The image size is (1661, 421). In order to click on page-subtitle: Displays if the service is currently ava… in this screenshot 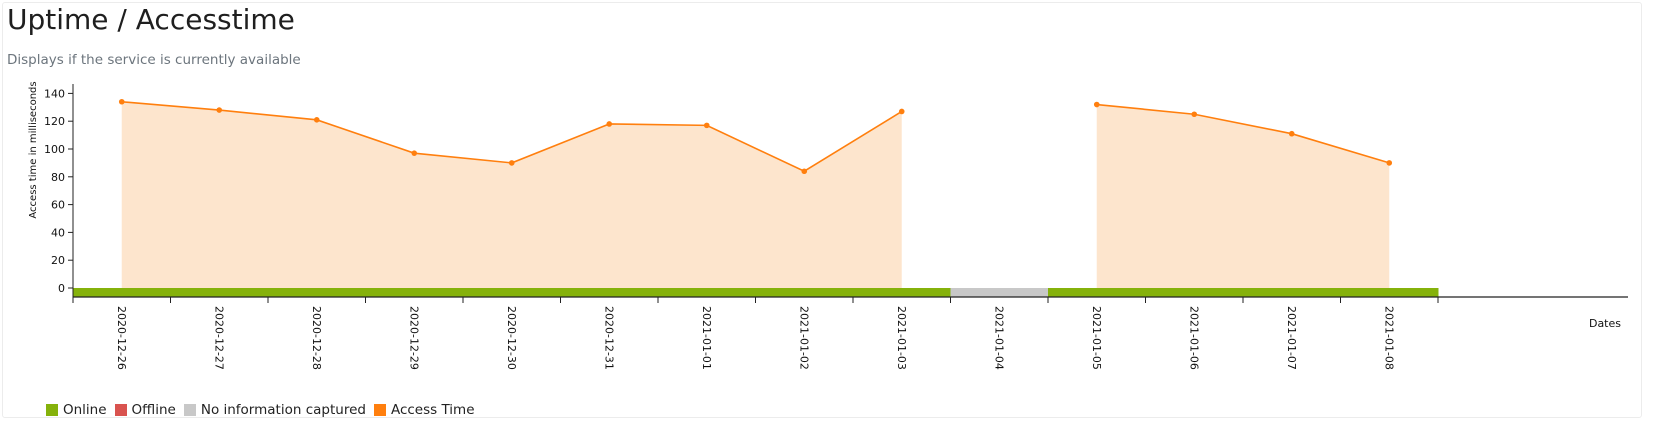, I will do `click(154, 60)`.